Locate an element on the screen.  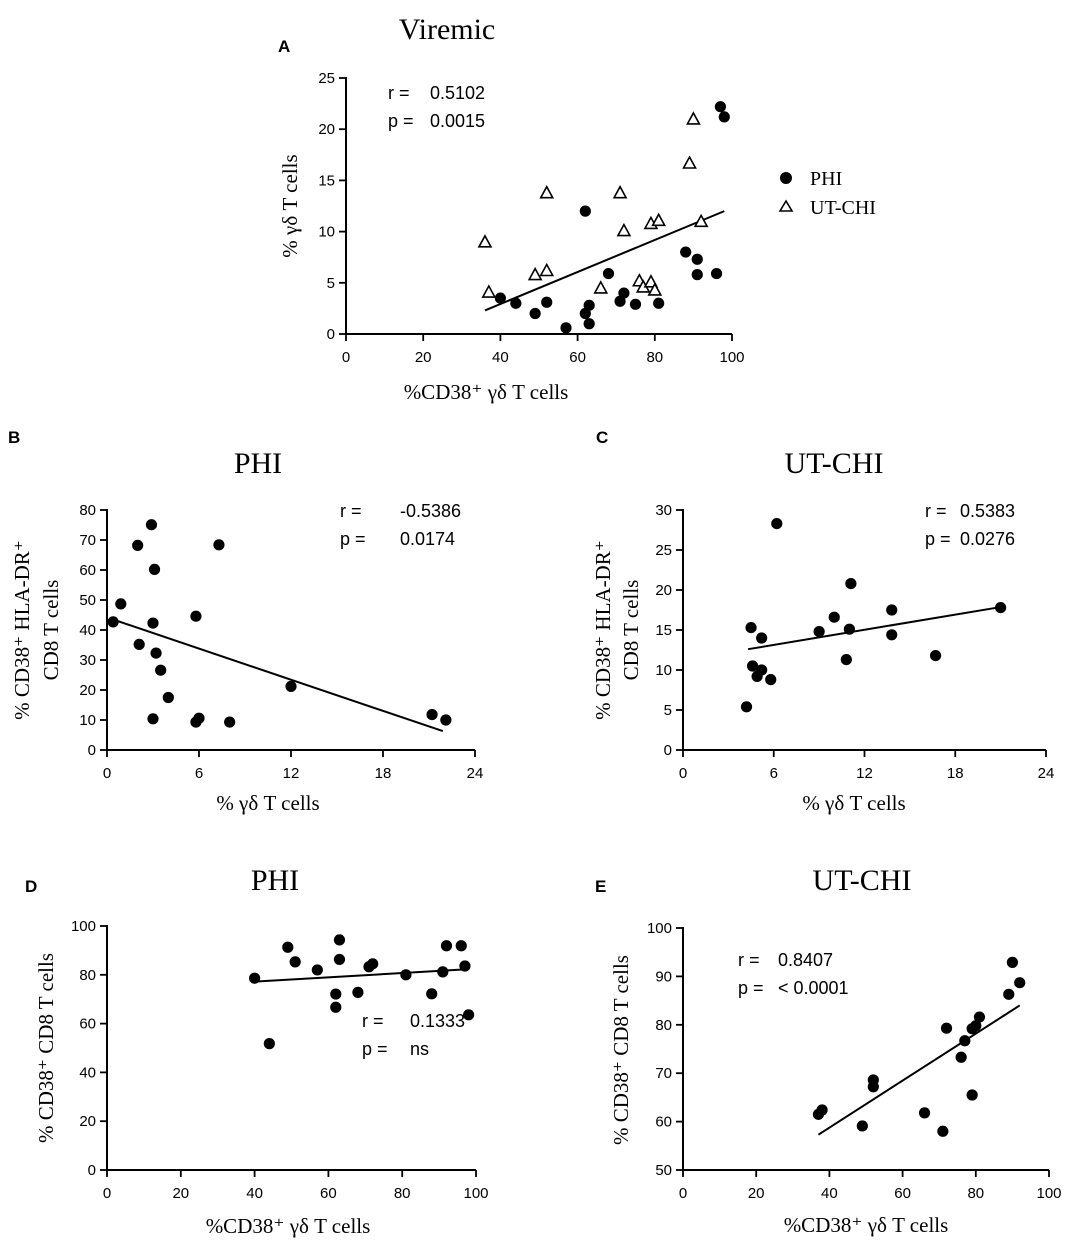
panel-b-title: PHI is located at coordinates (258, 463).